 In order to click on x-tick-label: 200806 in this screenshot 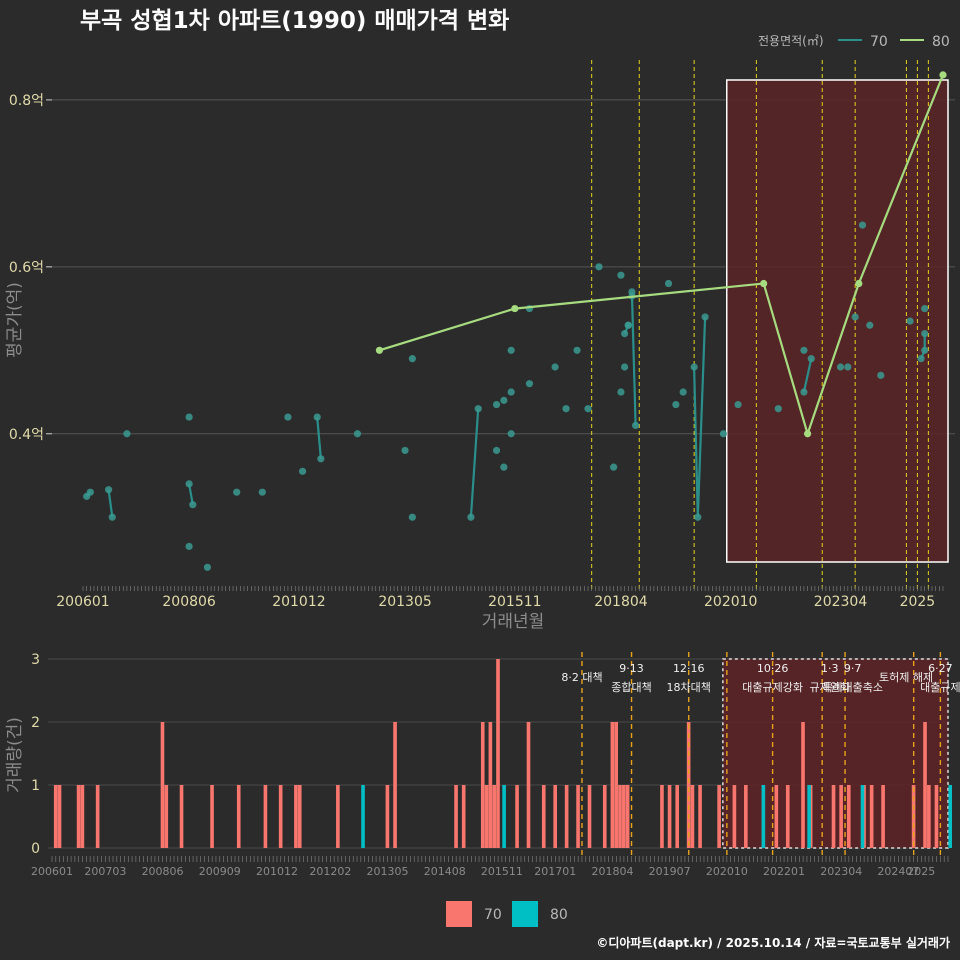, I will do `click(189, 602)`.